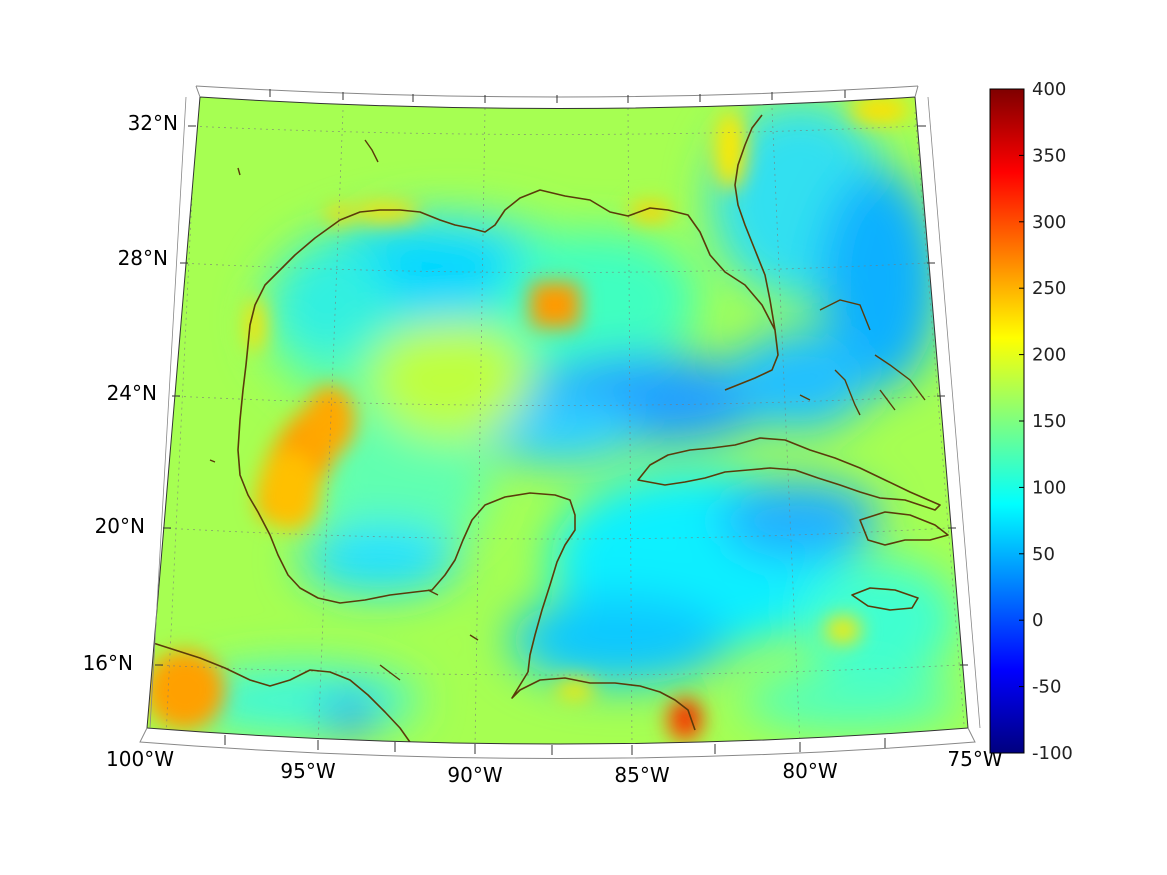  I want to click on bahamas-islands, so click(862, 357).